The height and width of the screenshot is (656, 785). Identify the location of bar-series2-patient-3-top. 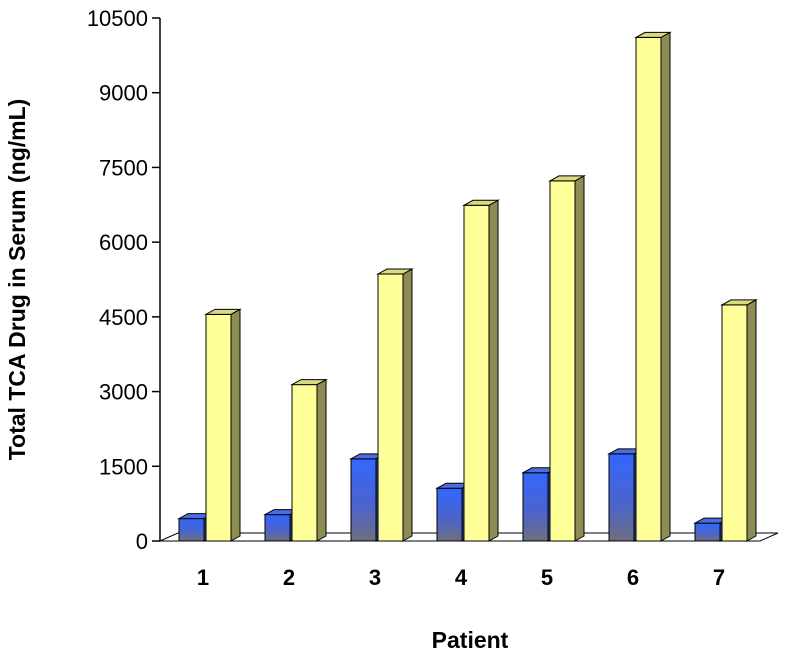
(395, 271).